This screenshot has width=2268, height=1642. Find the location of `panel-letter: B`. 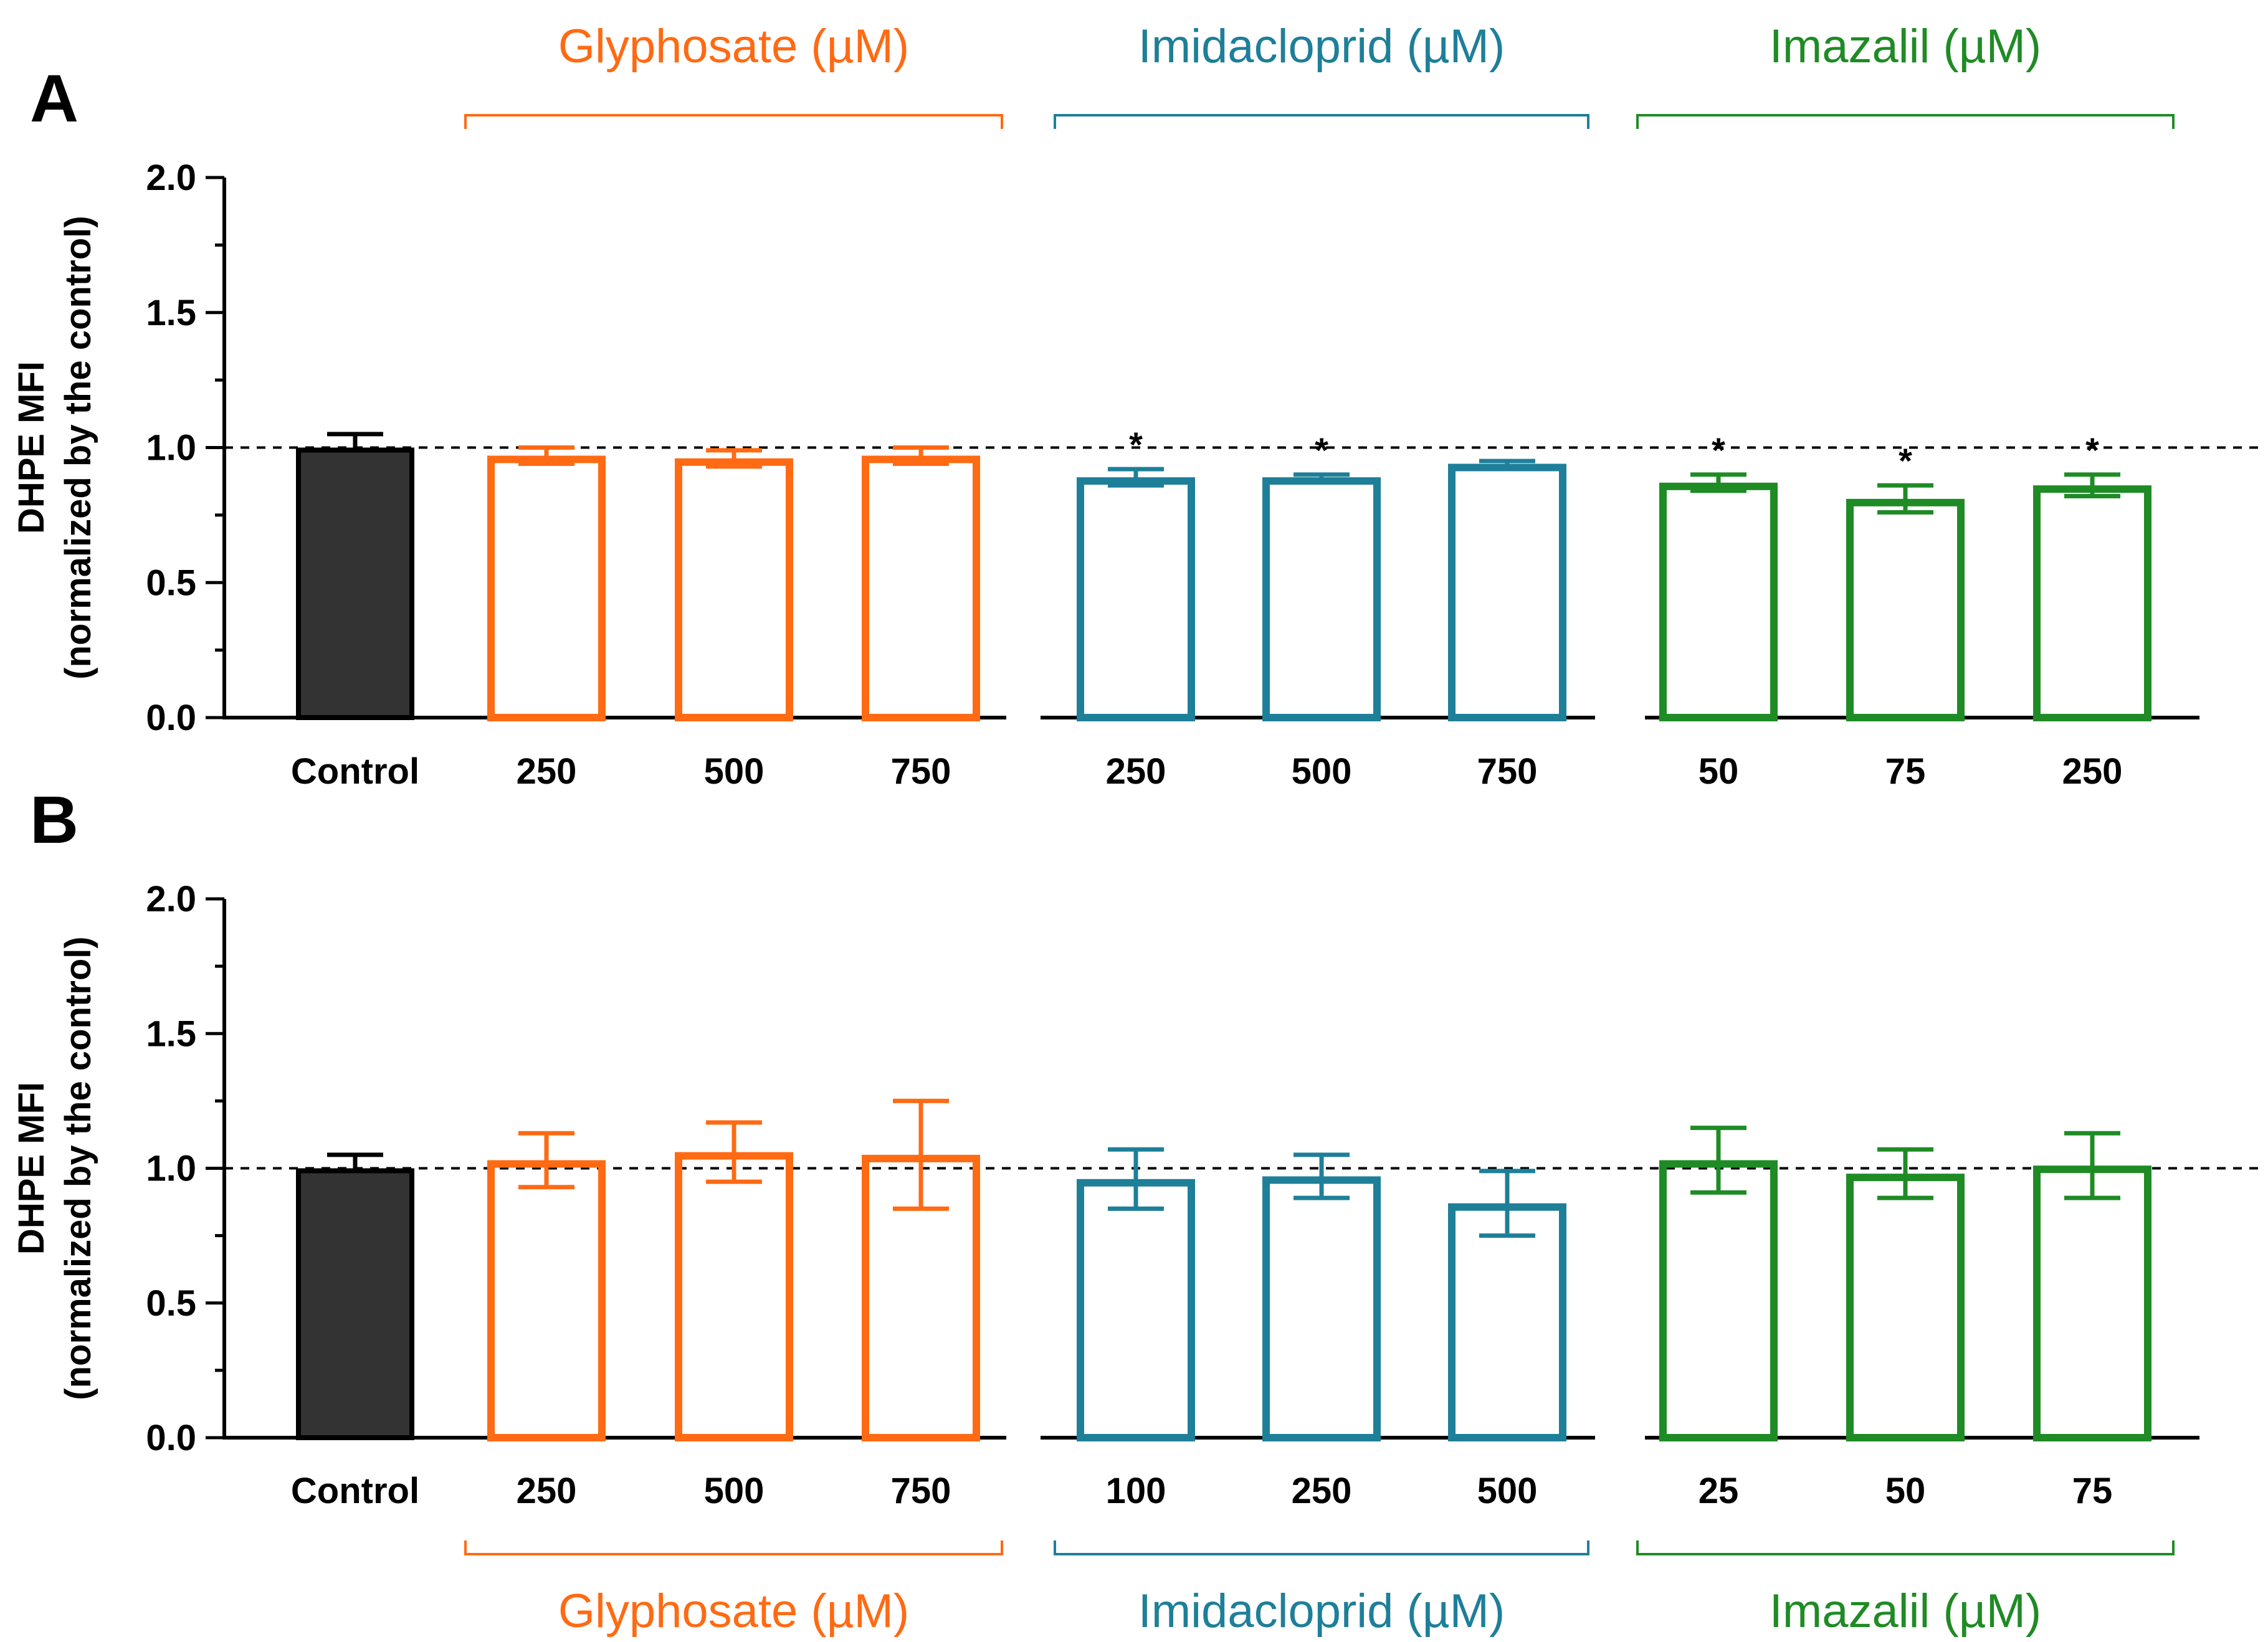

panel-letter: B is located at coordinates (54, 819).